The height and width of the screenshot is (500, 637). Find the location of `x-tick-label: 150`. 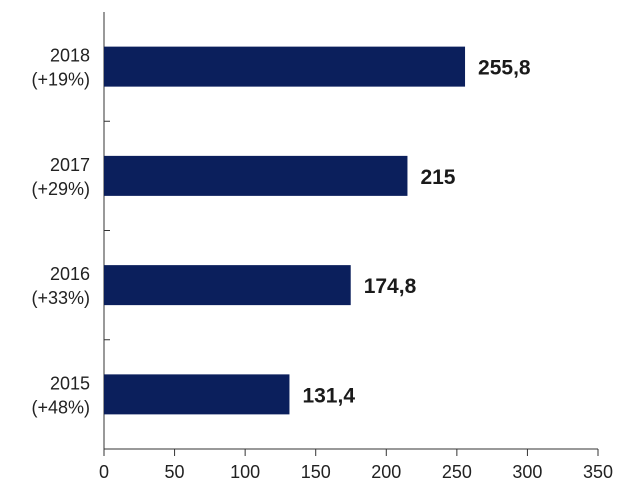

x-tick-label: 150 is located at coordinates (316, 472).